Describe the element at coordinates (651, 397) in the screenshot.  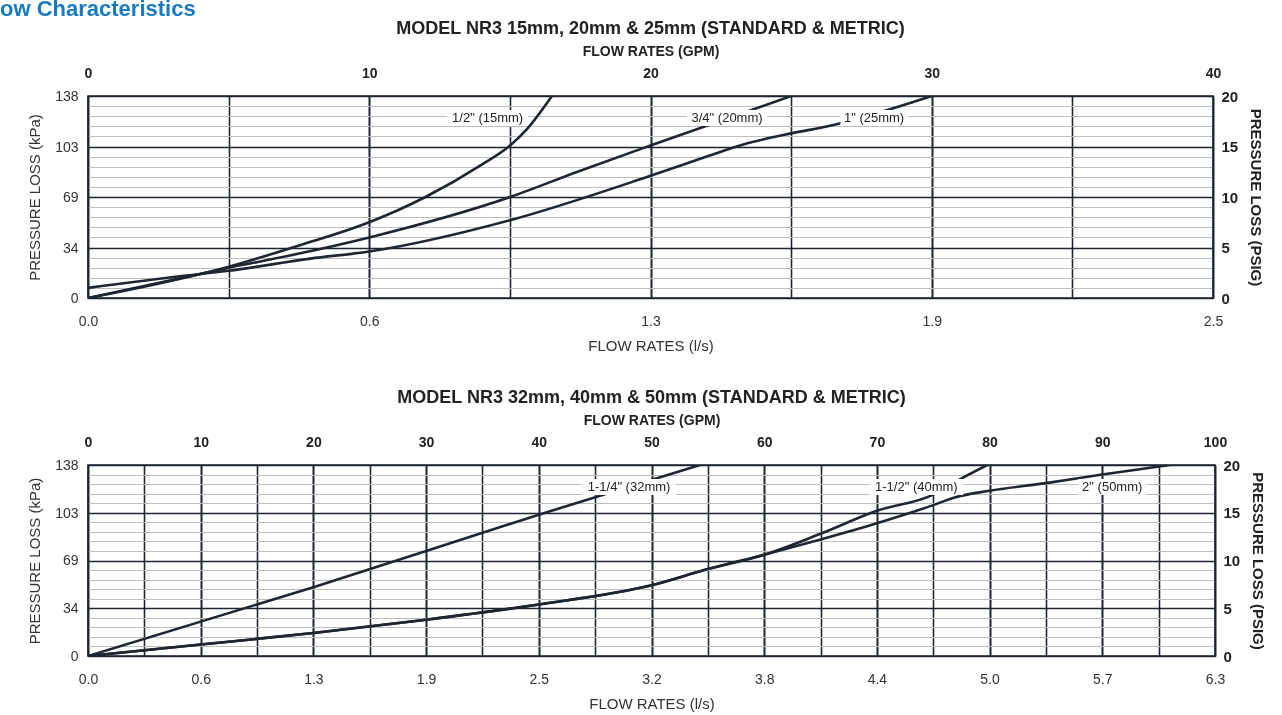
I see `chart-title: MODEL NR3 32mm, 40mm & 50mm (STANDARD & METRIC)` at that location.